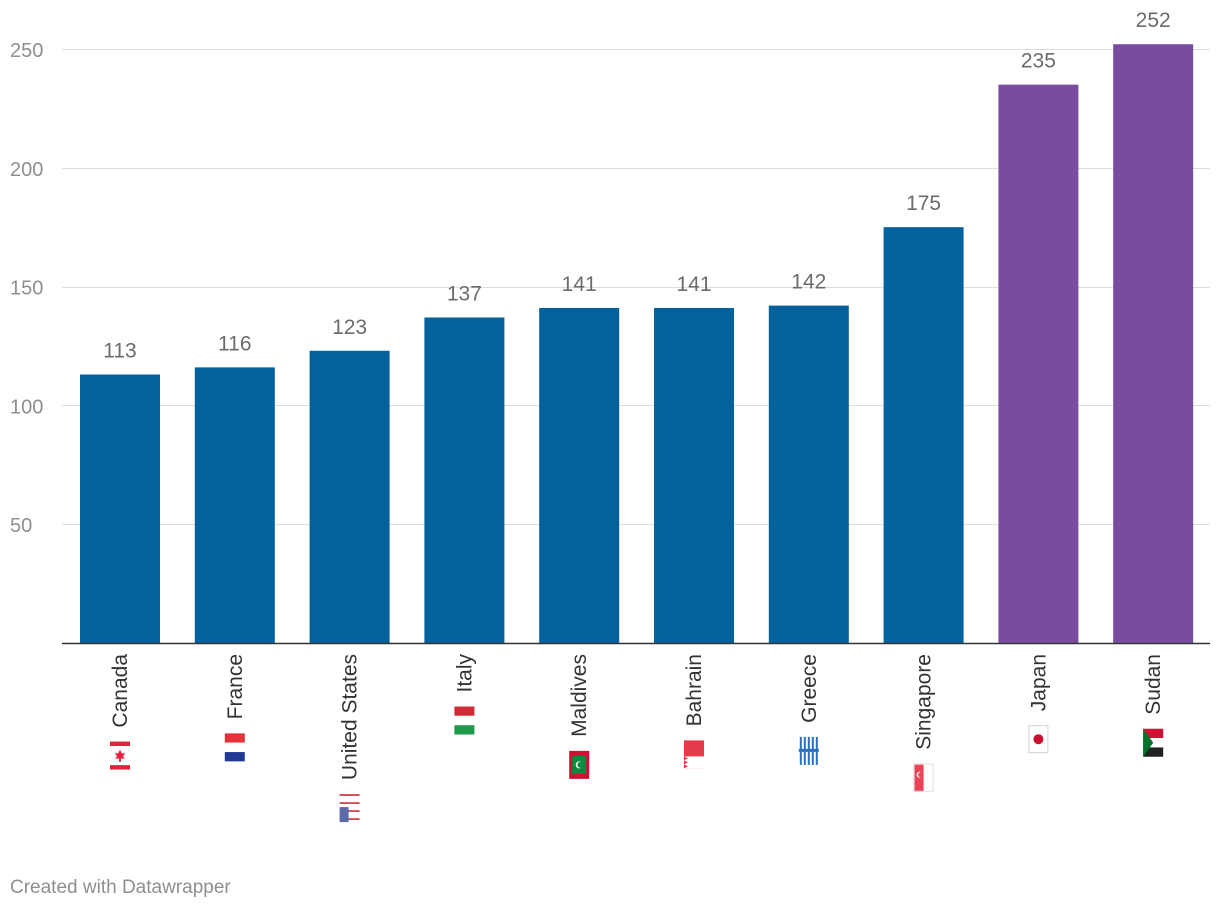  Describe the element at coordinates (809, 688) in the screenshot. I see `x-tick-label: Greece` at that location.